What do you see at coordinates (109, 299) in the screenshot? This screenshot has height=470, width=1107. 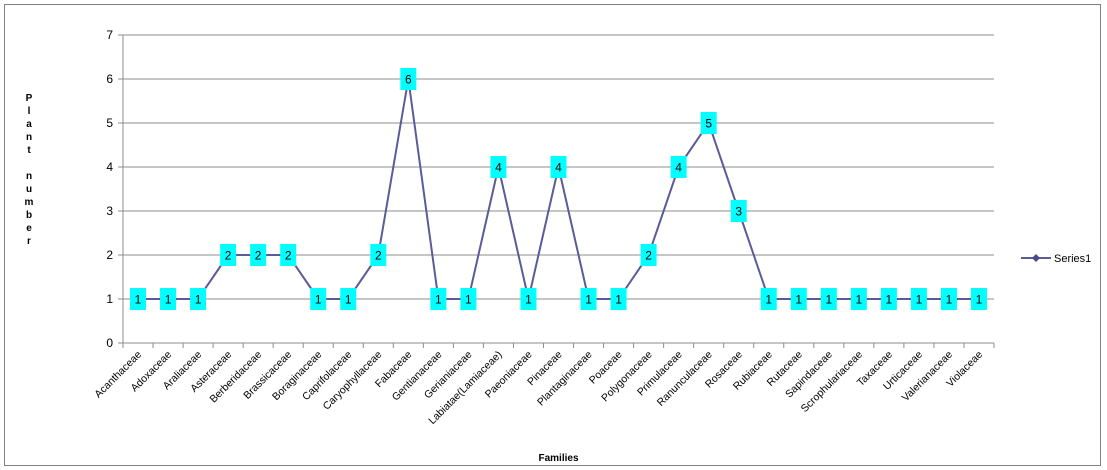 I see `y-tick-label: 1` at bounding box center [109, 299].